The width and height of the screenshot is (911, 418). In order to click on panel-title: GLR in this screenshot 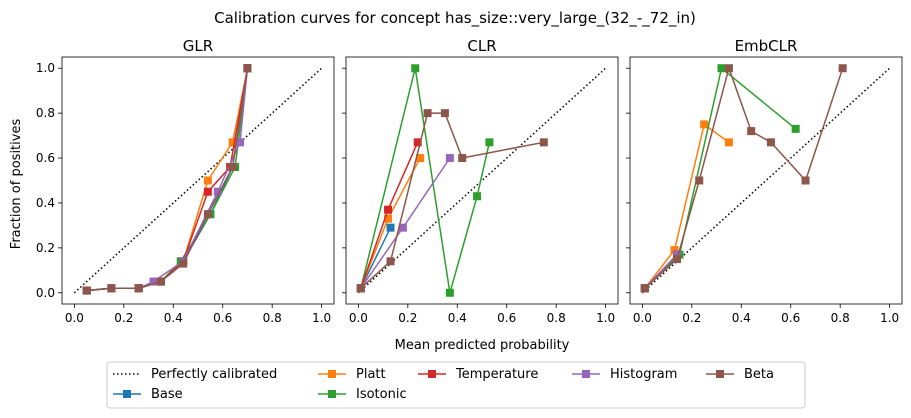, I will do `click(198, 46)`.